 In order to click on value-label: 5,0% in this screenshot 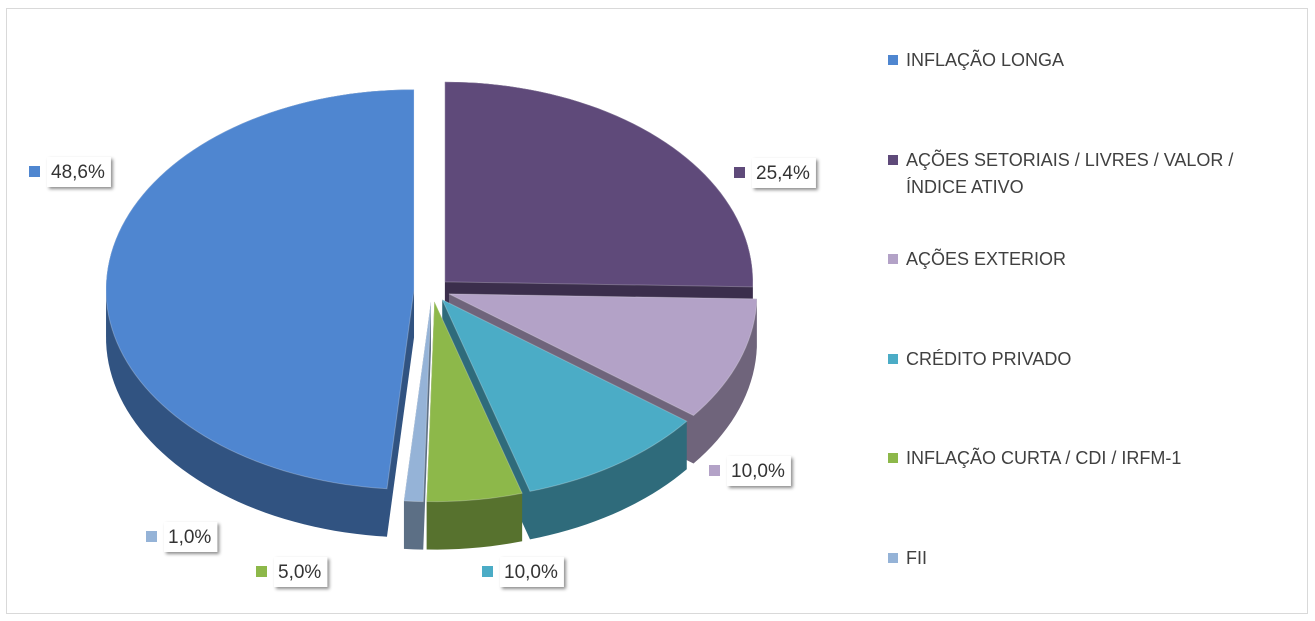, I will do `click(301, 572)`.